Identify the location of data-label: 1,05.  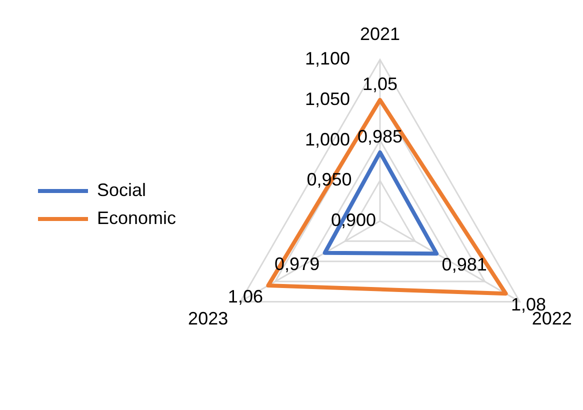
(380, 84).